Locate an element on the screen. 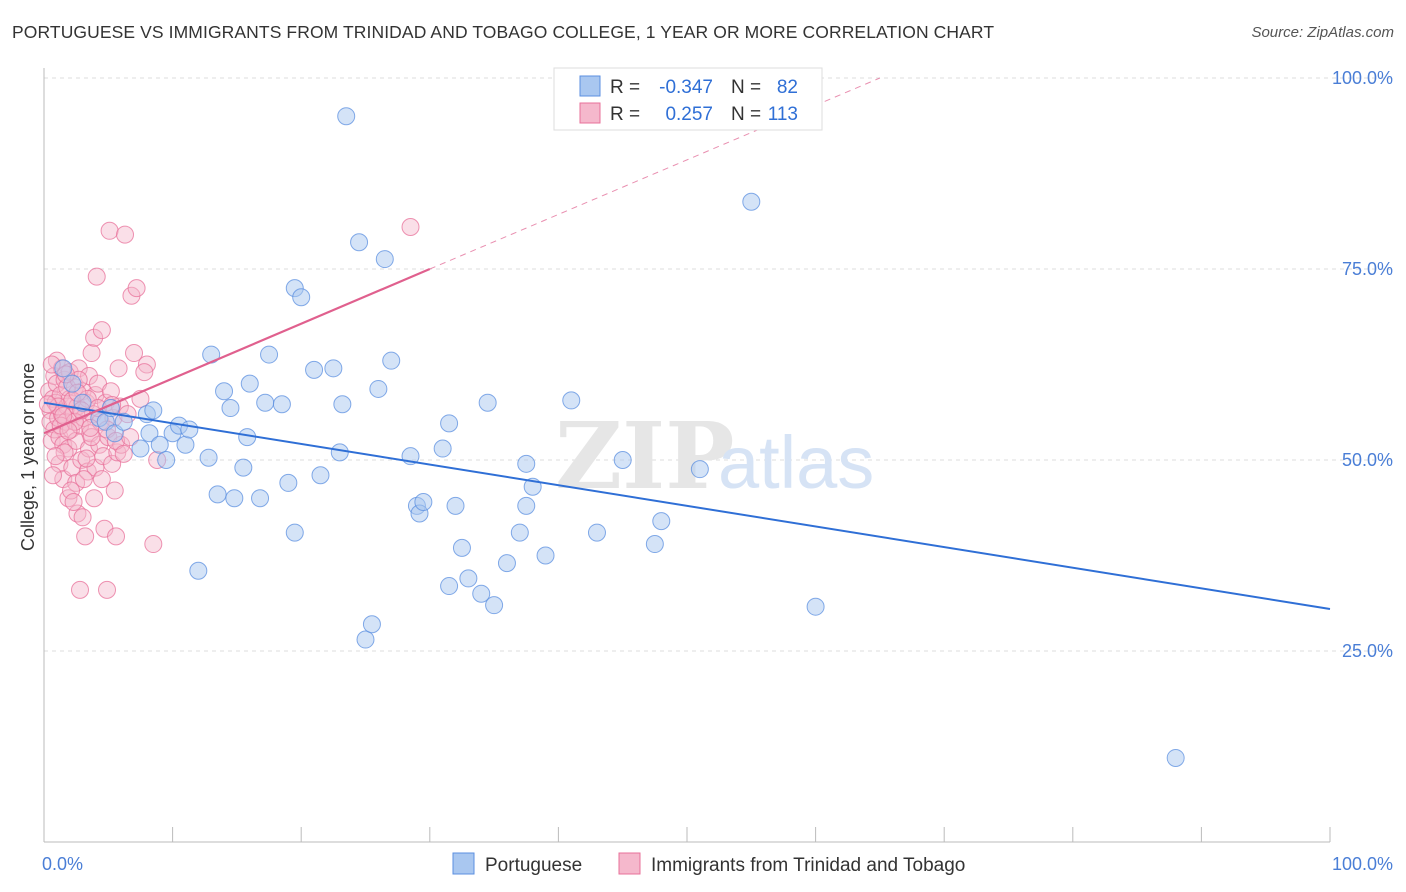 This screenshot has width=1406, height=892. y-tick-label: 100.0% is located at coordinates (1362, 78).